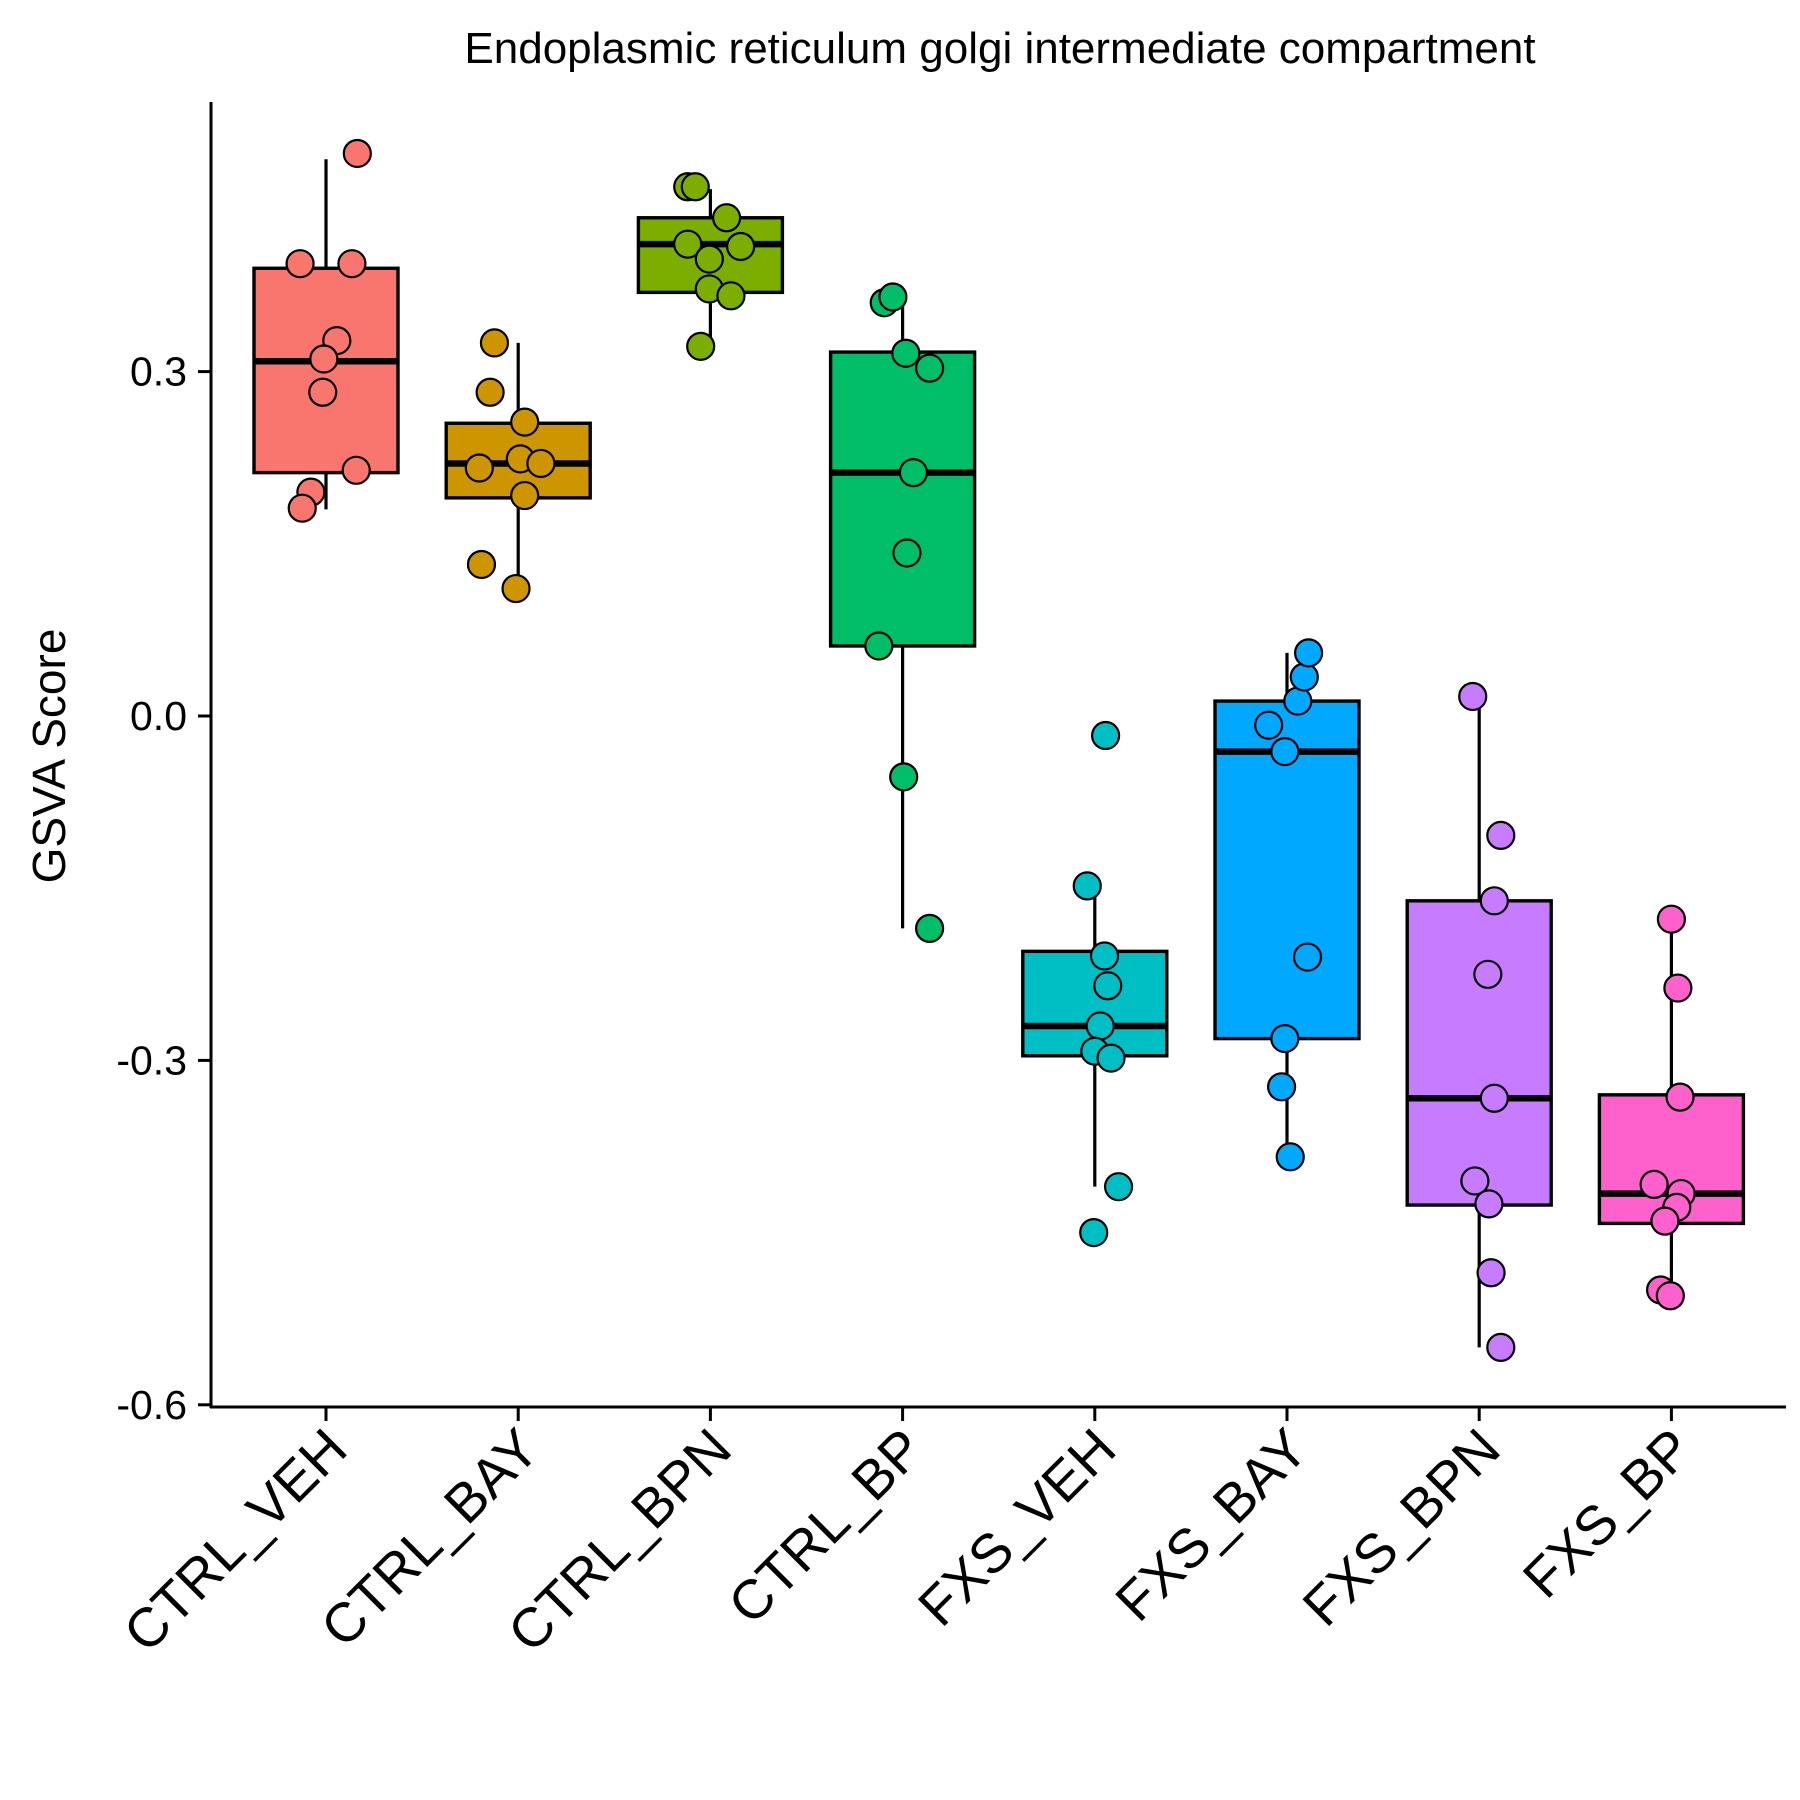 Image resolution: width=1800 pixels, height=1800 pixels. Describe the element at coordinates (158, 372) in the screenshot. I see `y-tick-label: 0.3` at that location.